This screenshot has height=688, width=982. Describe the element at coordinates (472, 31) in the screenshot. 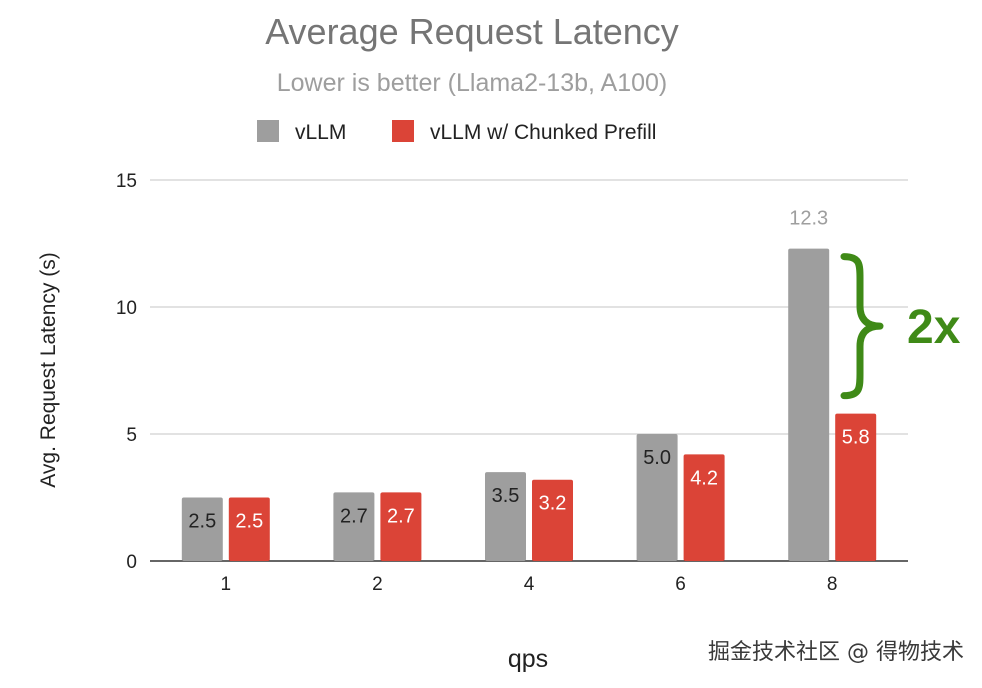

I see `chart-title: Average Request Latency` at that location.